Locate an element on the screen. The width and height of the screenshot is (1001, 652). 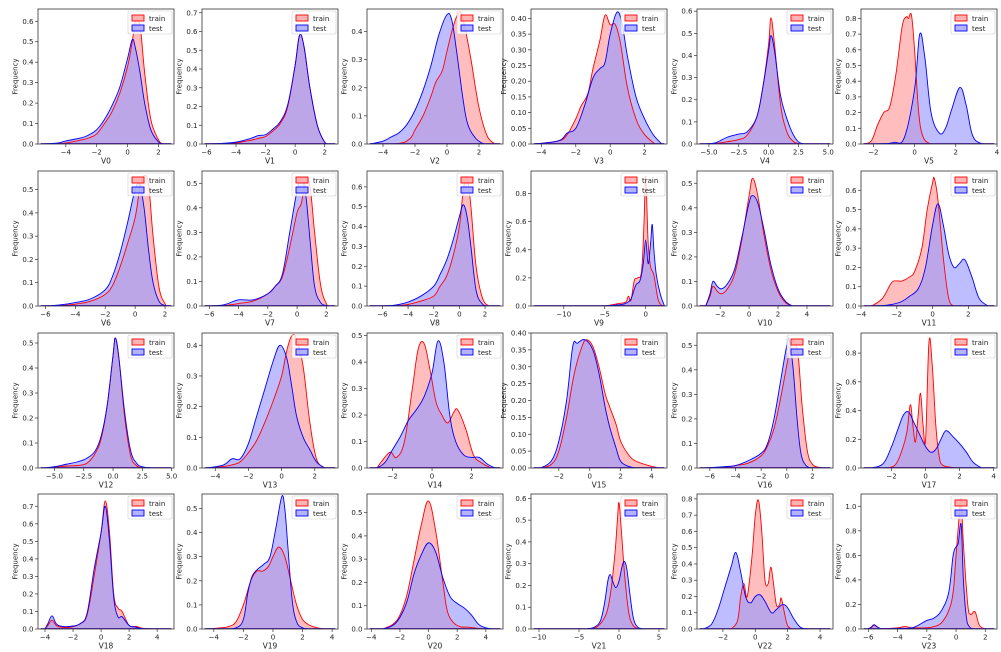
y-tick-label: 0.00 is located at coordinates (519, 145).